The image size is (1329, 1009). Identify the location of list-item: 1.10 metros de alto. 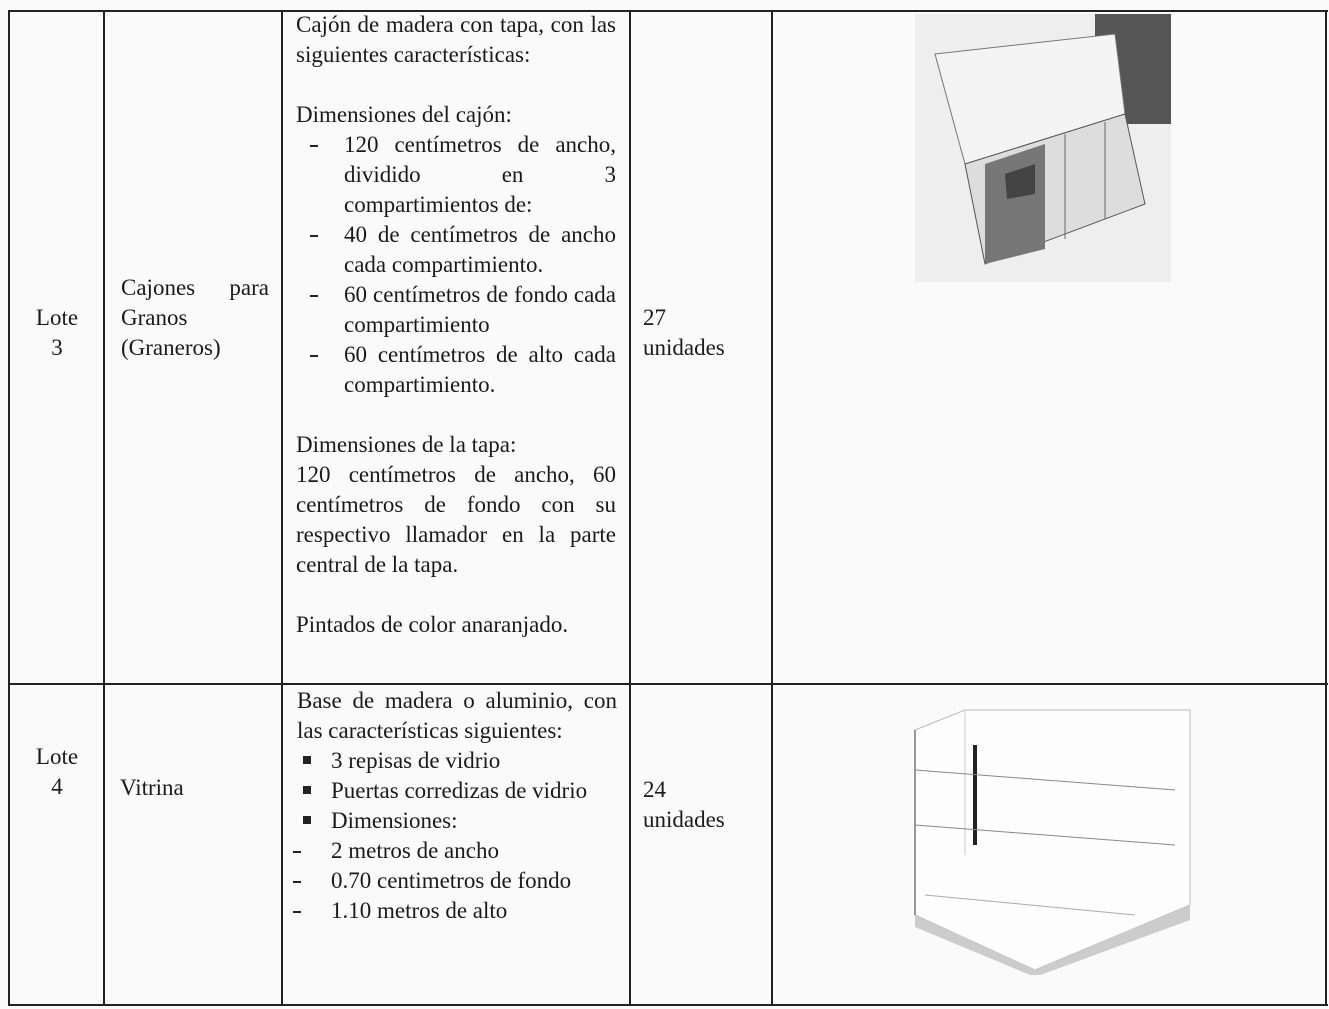
(419, 910).